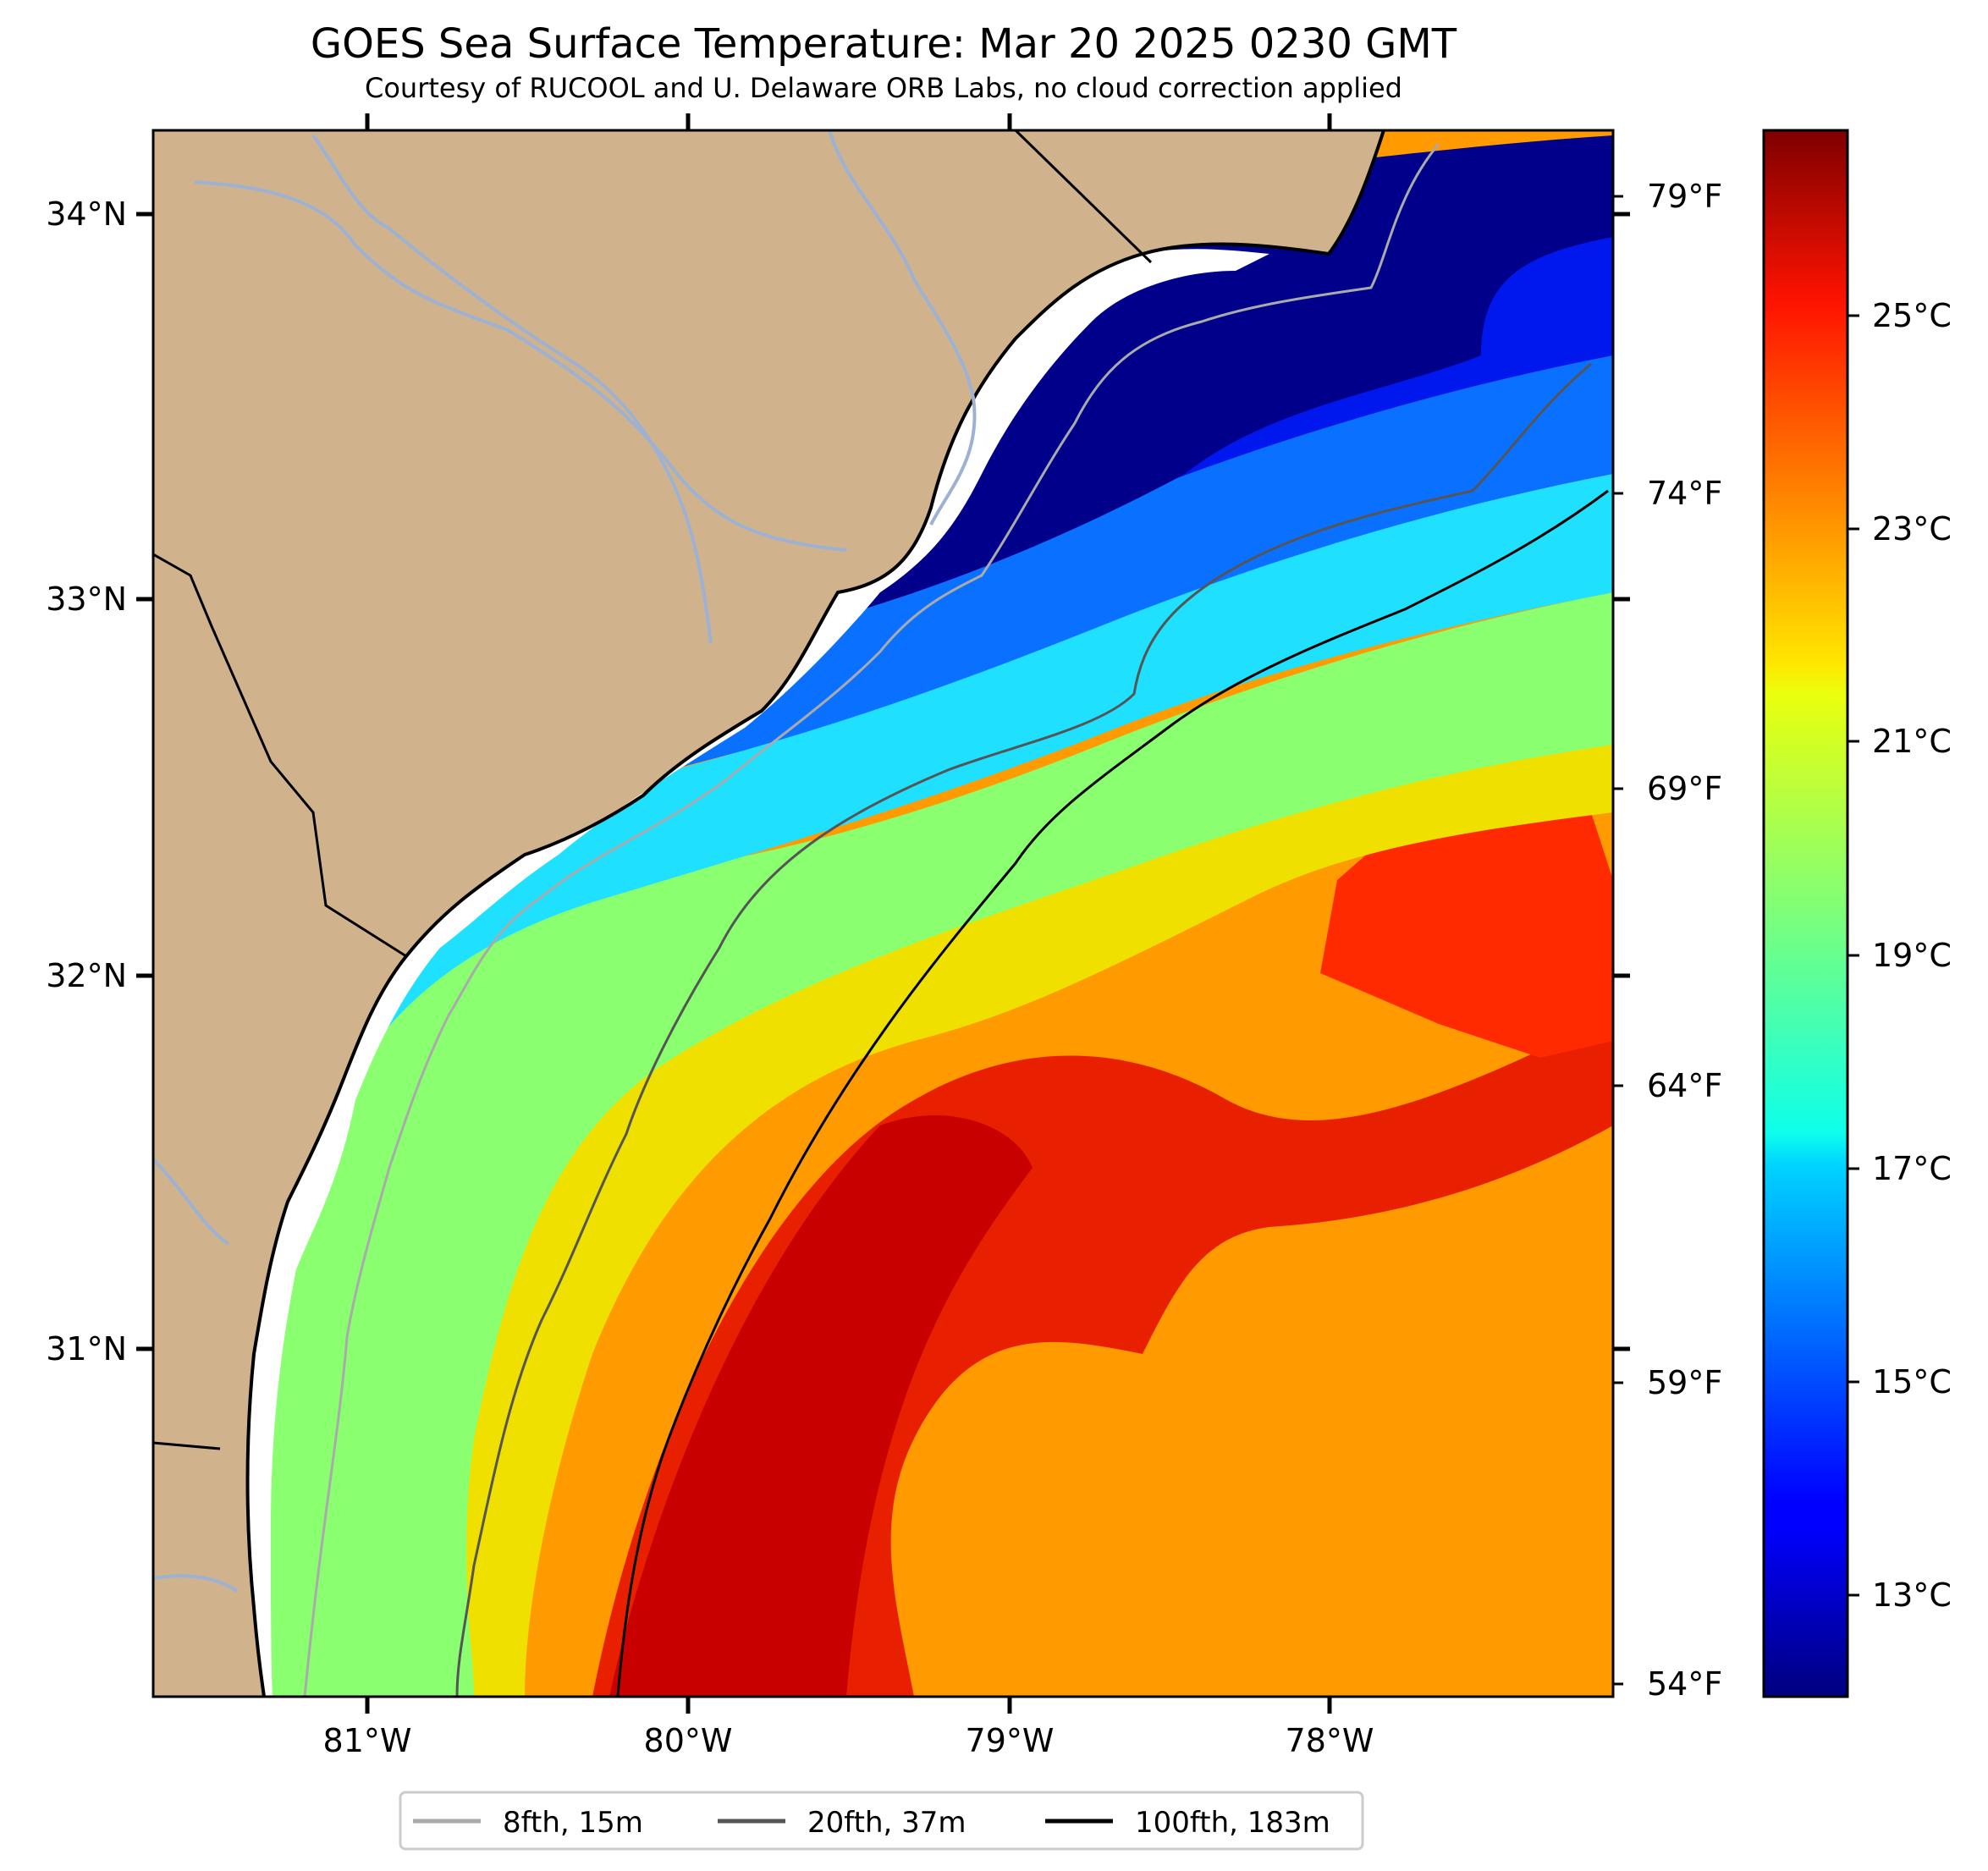 The width and height of the screenshot is (1988, 1871). I want to click on fahrenheit-axis: 79°F 74°F 69°F 64°F 59°F 54°F, so click(1667, 941).